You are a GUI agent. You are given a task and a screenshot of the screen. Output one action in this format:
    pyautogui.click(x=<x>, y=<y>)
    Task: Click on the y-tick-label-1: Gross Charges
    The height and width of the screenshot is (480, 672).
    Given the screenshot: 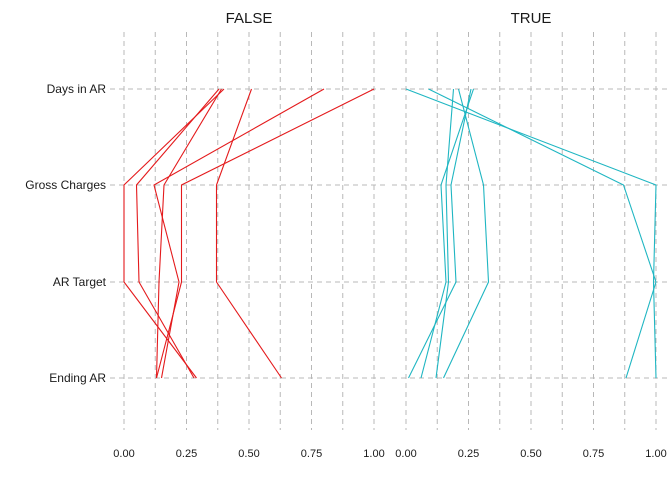 What is the action you would take?
    pyautogui.click(x=65, y=185)
    